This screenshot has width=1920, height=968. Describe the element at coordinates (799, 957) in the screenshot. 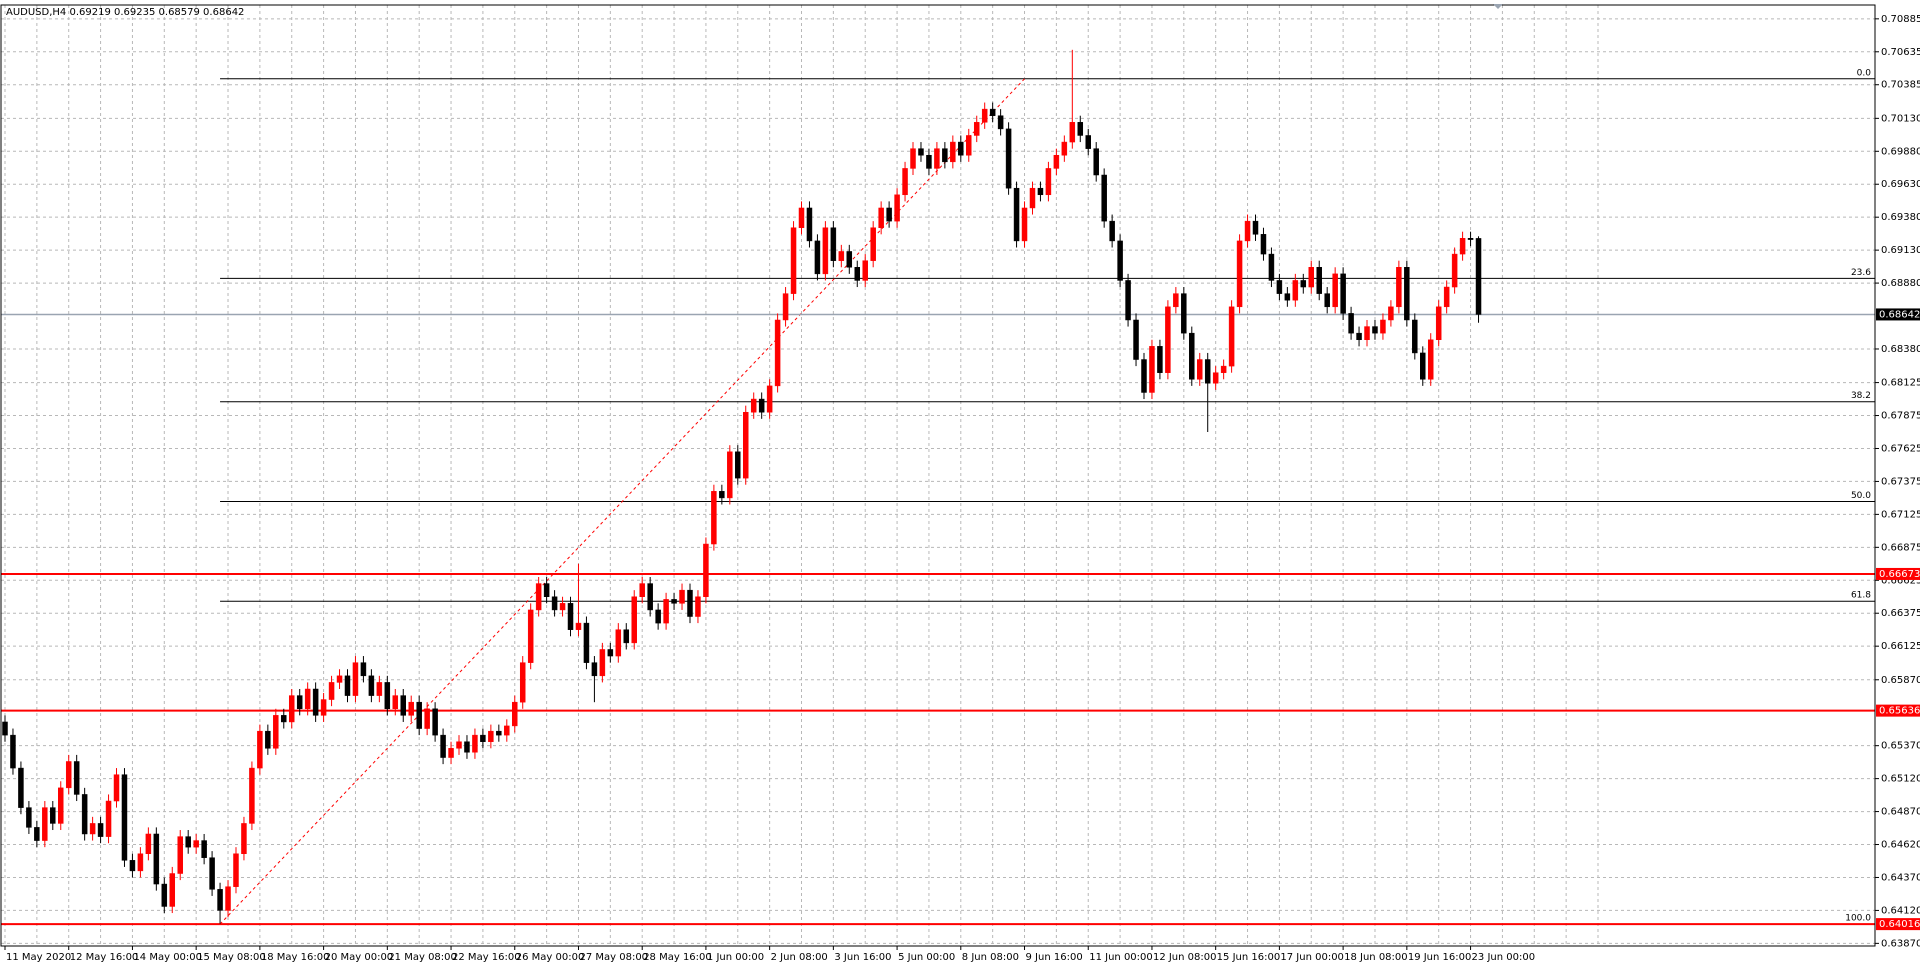

I see `x-tick-label: 2 Jun 08:00` at that location.